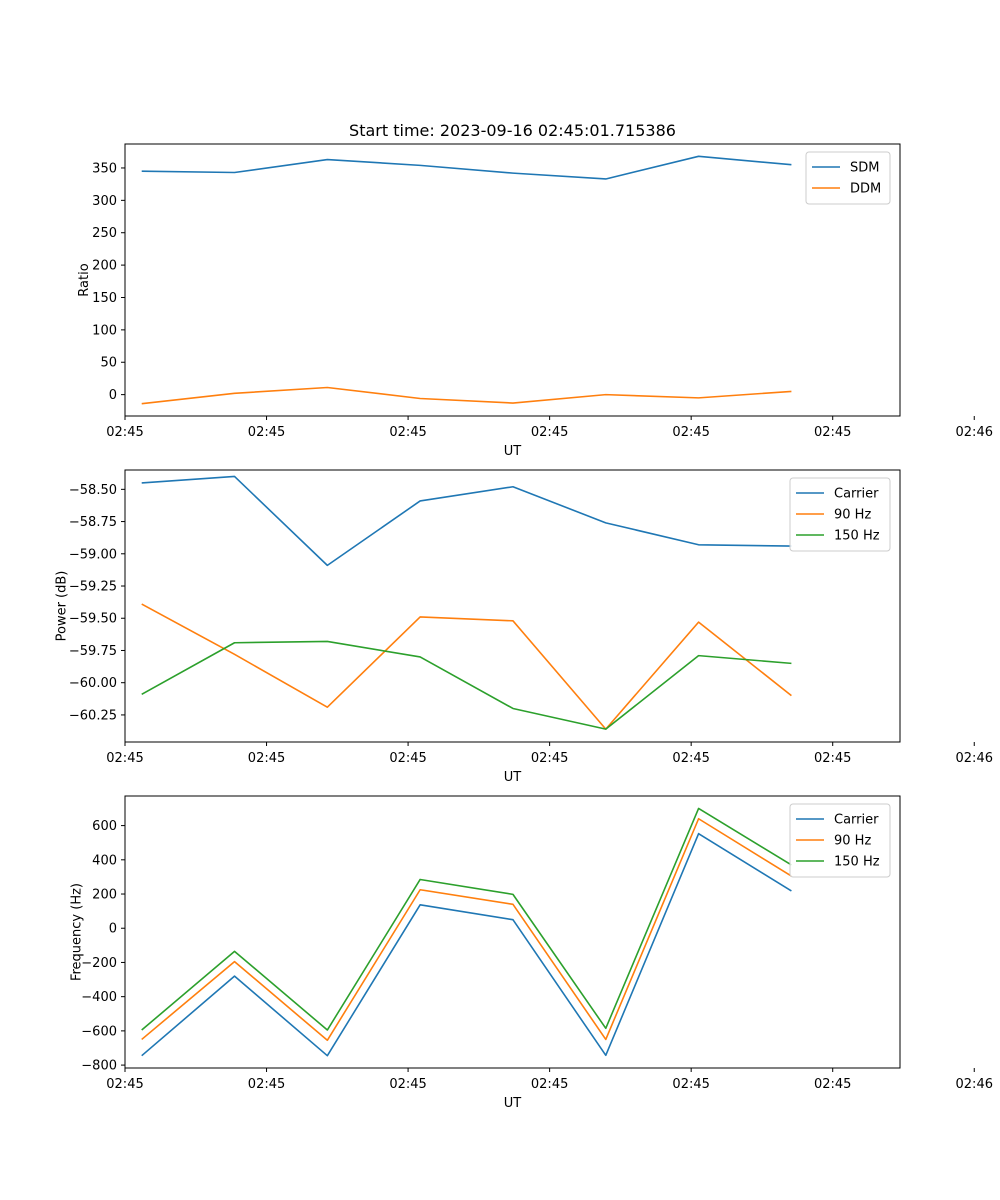 Image resolution: width=1000 pixels, height=1200 pixels. What do you see at coordinates (512, 130) in the screenshot?
I see `chart-title: Start time: 2023-09-16 02:45:01.715386` at bounding box center [512, 130].